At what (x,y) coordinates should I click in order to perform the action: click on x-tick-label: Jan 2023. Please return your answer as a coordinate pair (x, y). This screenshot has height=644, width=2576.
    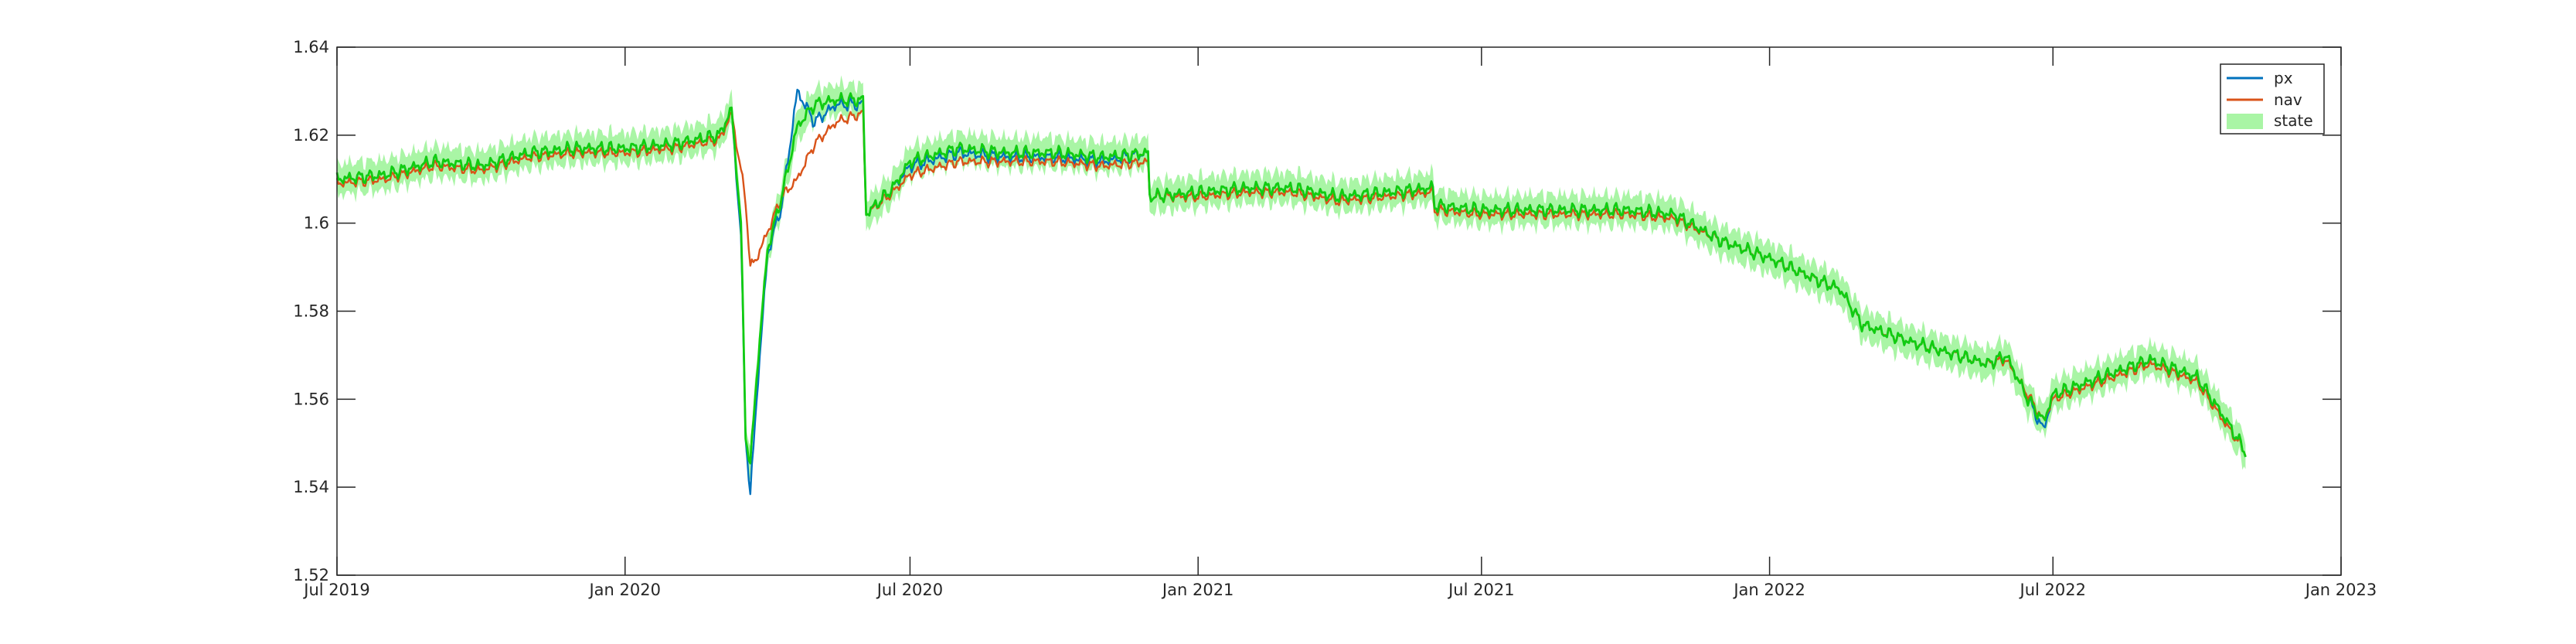
    Looking at the image, I should click on (2340, 590).